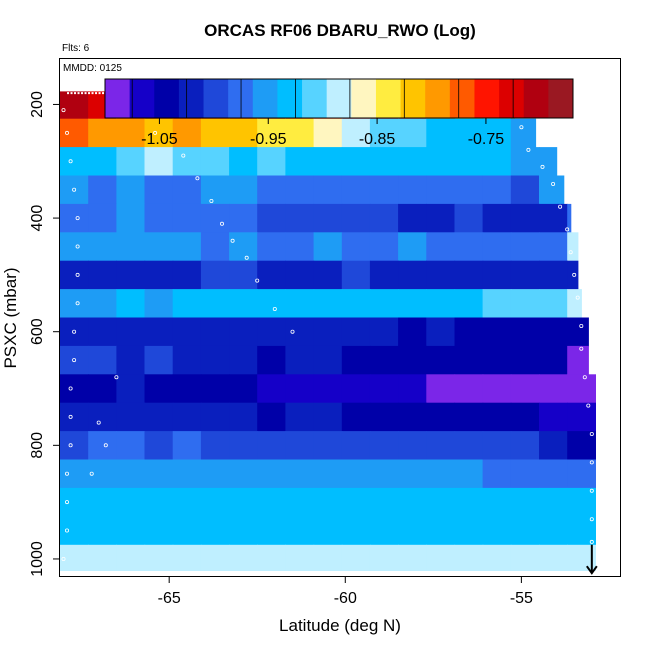  What do you see at coordinates (340, 625) in the screenshot?
I see `x-axis-label: Latitude (deg N)` at bounding box center [340, 625].